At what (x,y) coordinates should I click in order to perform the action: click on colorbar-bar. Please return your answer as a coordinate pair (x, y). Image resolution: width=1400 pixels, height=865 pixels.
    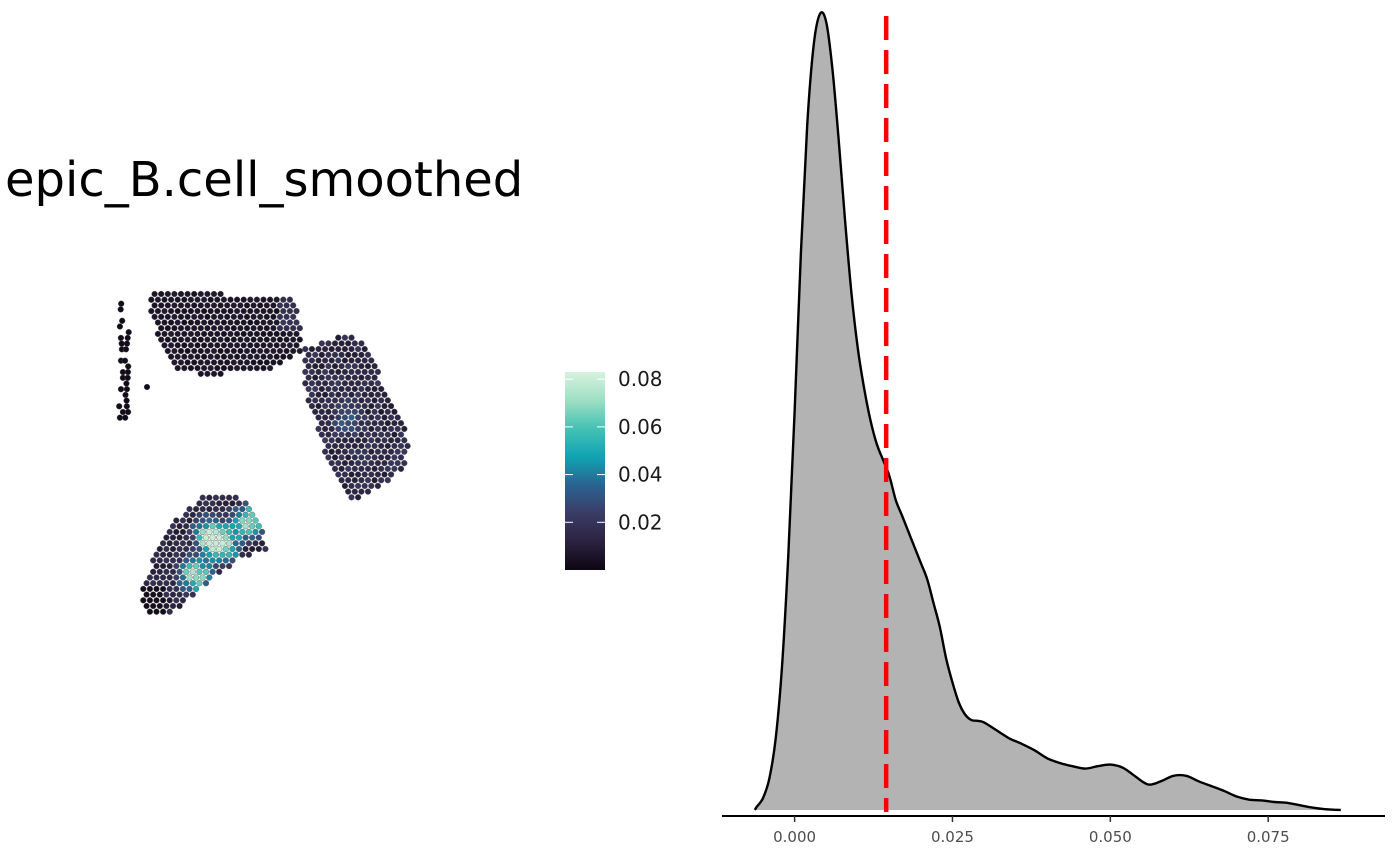
    Looking at the image, I should click on (585, 471).